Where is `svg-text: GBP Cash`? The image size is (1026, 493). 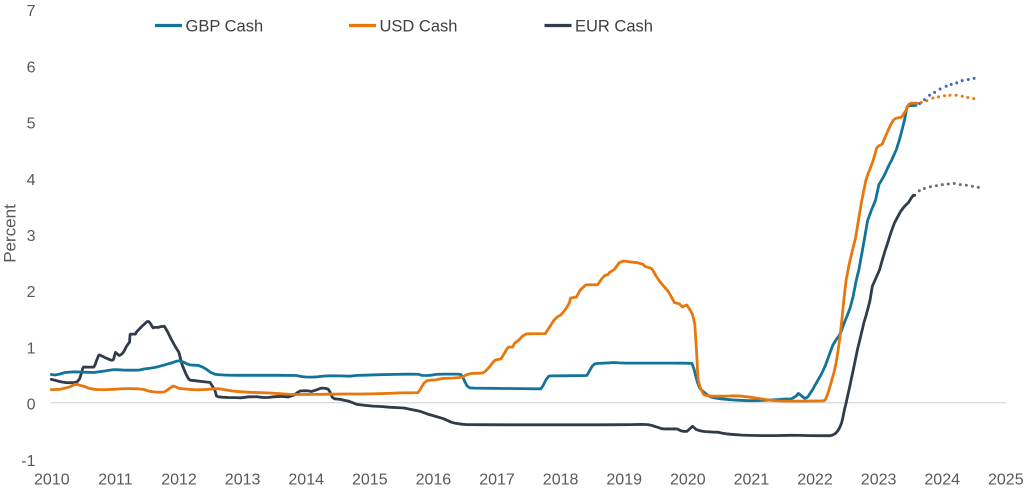
svg-text: GBP Cash is located at coordinates (225, 27).